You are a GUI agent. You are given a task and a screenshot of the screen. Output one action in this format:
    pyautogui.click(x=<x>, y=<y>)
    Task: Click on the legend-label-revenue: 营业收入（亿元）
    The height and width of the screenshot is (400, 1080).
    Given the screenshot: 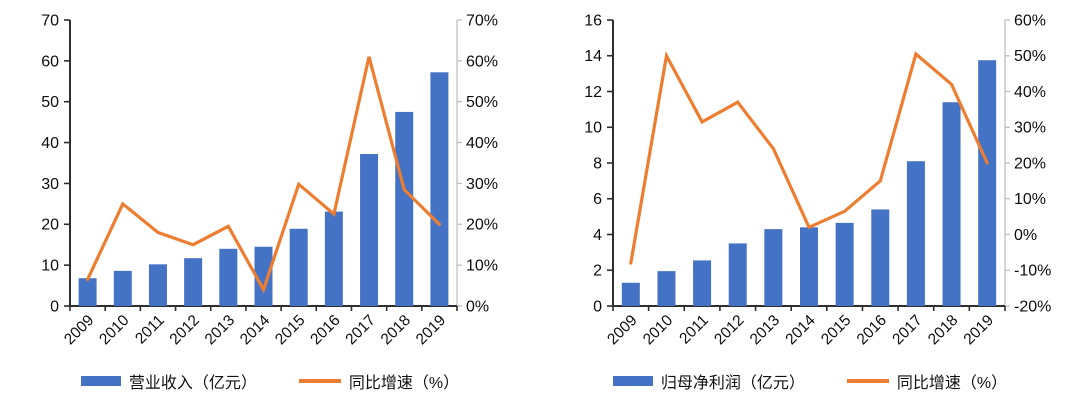 What is the action you would take?
    pyautogui.click(x=192, y=383)
    